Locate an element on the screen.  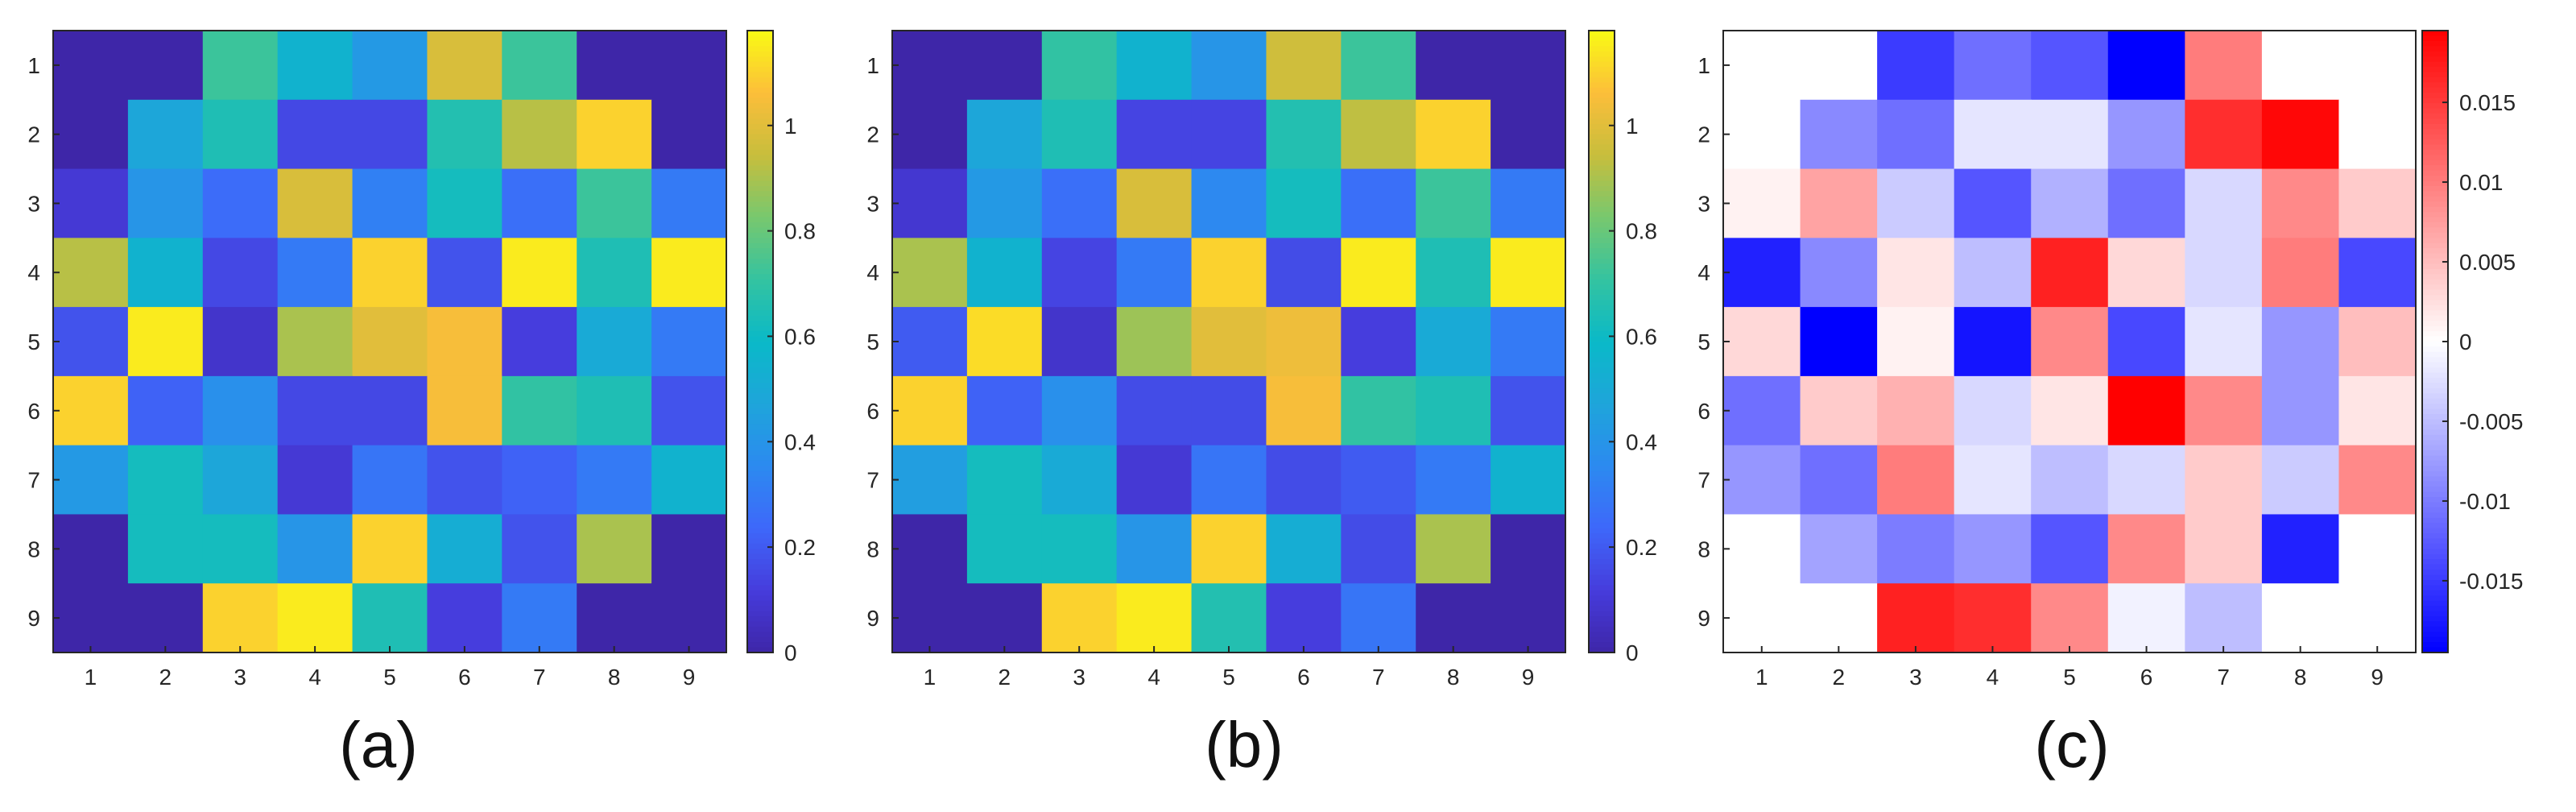
y-tick-label: 8 is located at coordinates (872, 548).